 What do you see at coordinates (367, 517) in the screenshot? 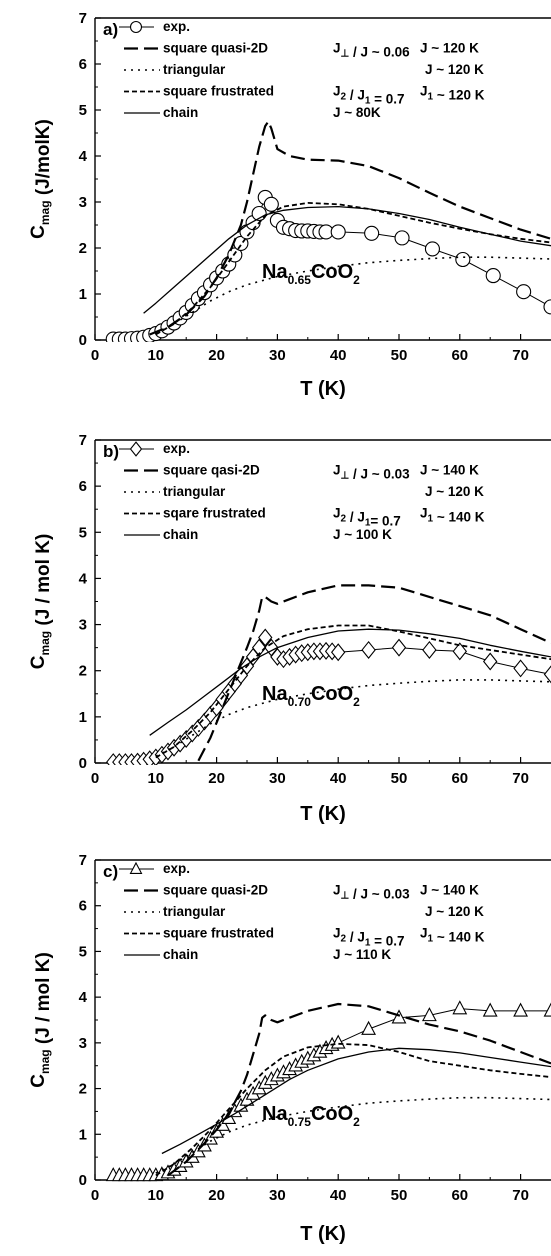
I see `legend-param: J2 / J1= 0.7` at bounding box center [367, 517].